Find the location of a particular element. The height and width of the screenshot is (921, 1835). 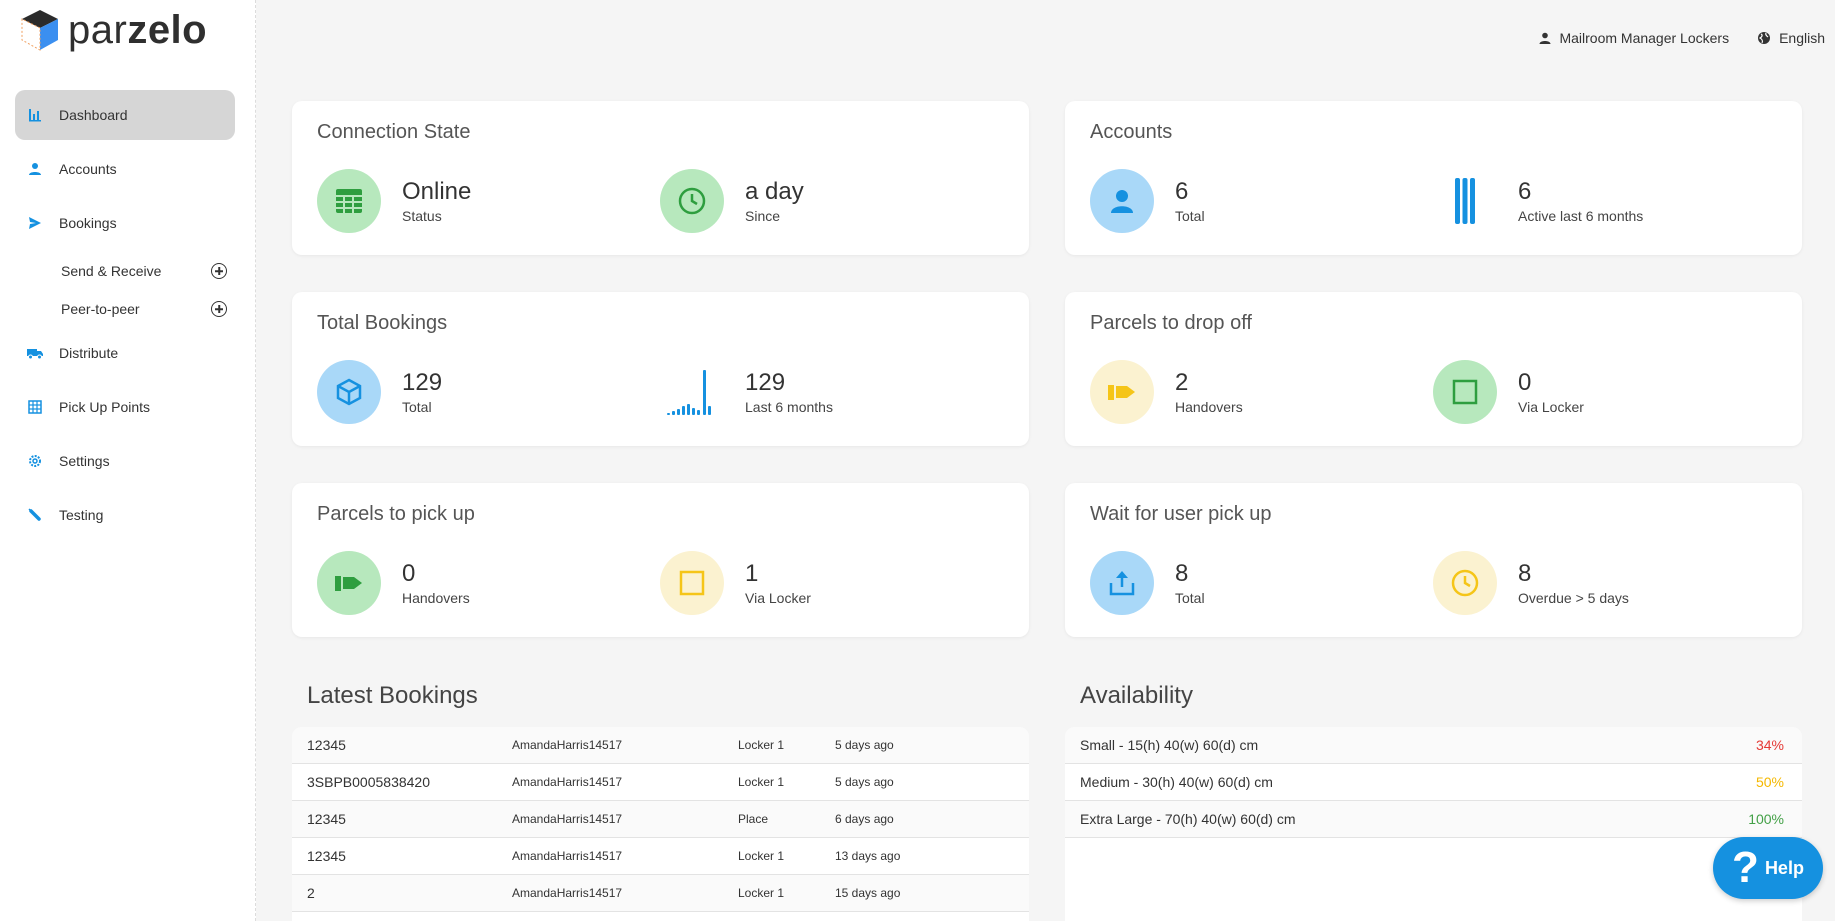

status-value: Online is located at coordinates (437, 191).